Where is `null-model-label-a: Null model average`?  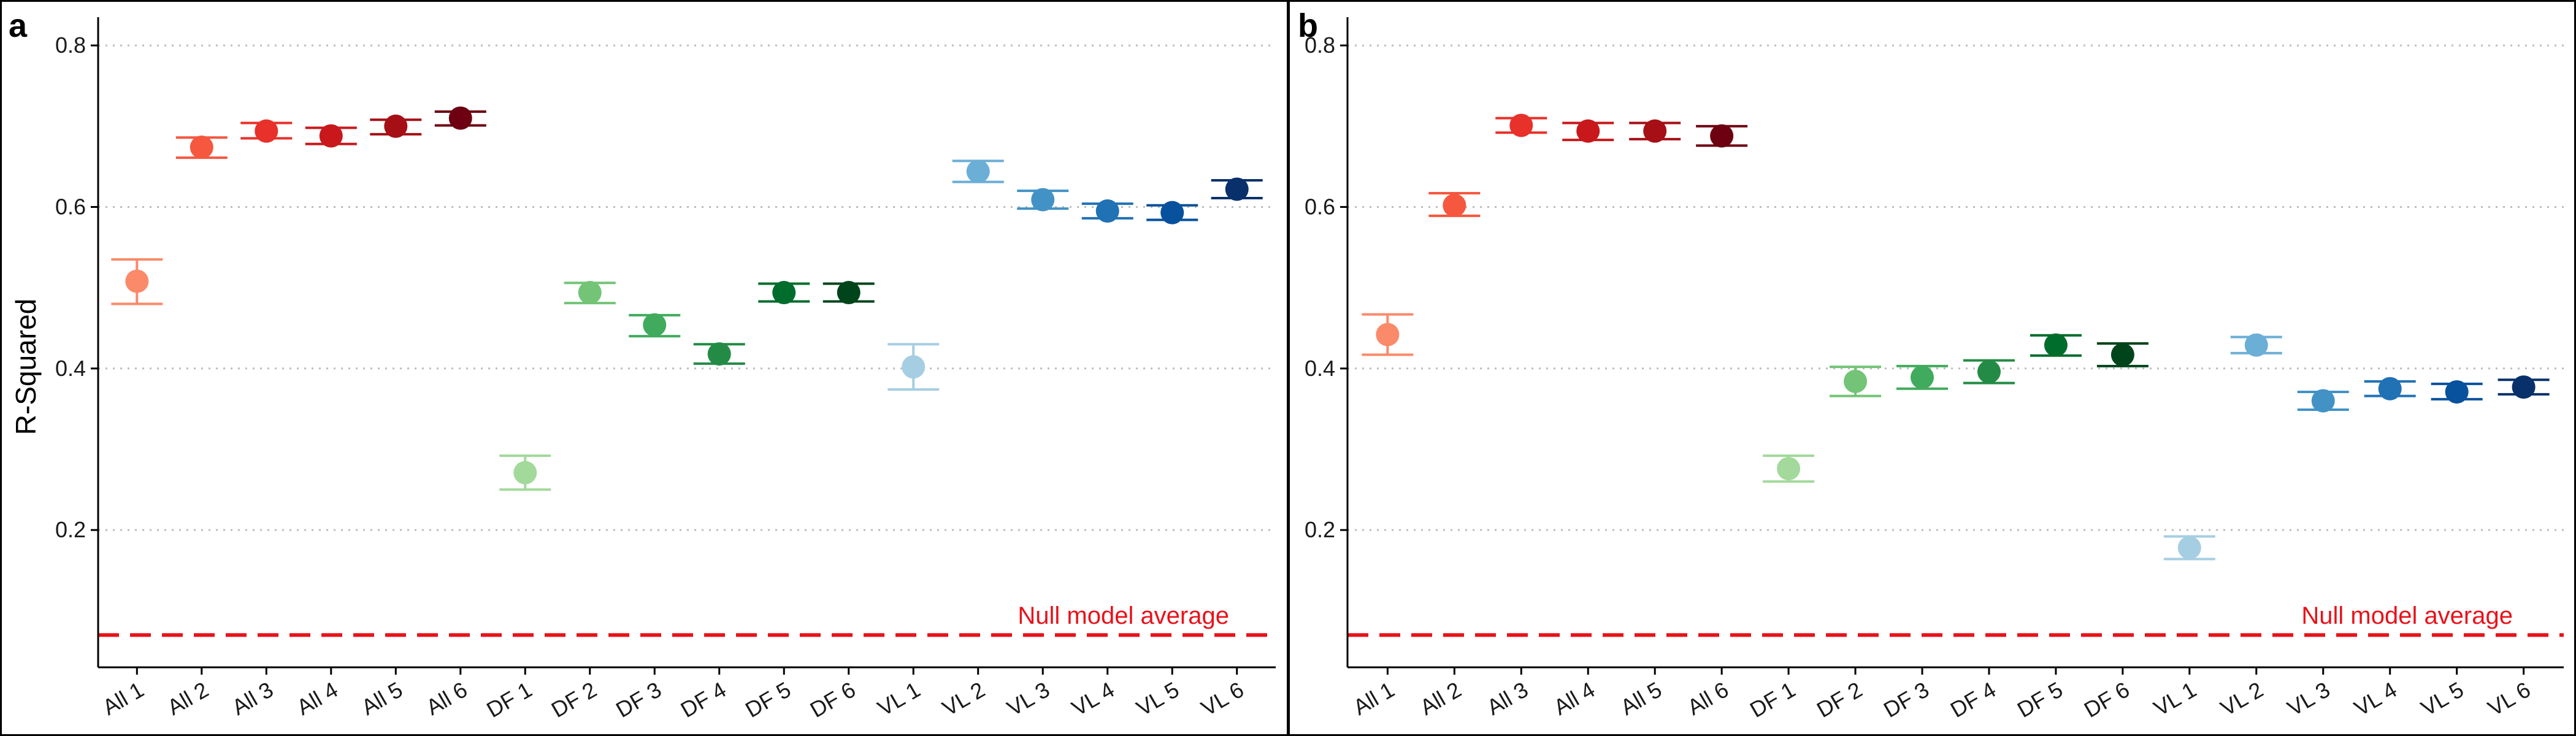
null-model-label-a: Null model average is located at coordinates (1123, 615).